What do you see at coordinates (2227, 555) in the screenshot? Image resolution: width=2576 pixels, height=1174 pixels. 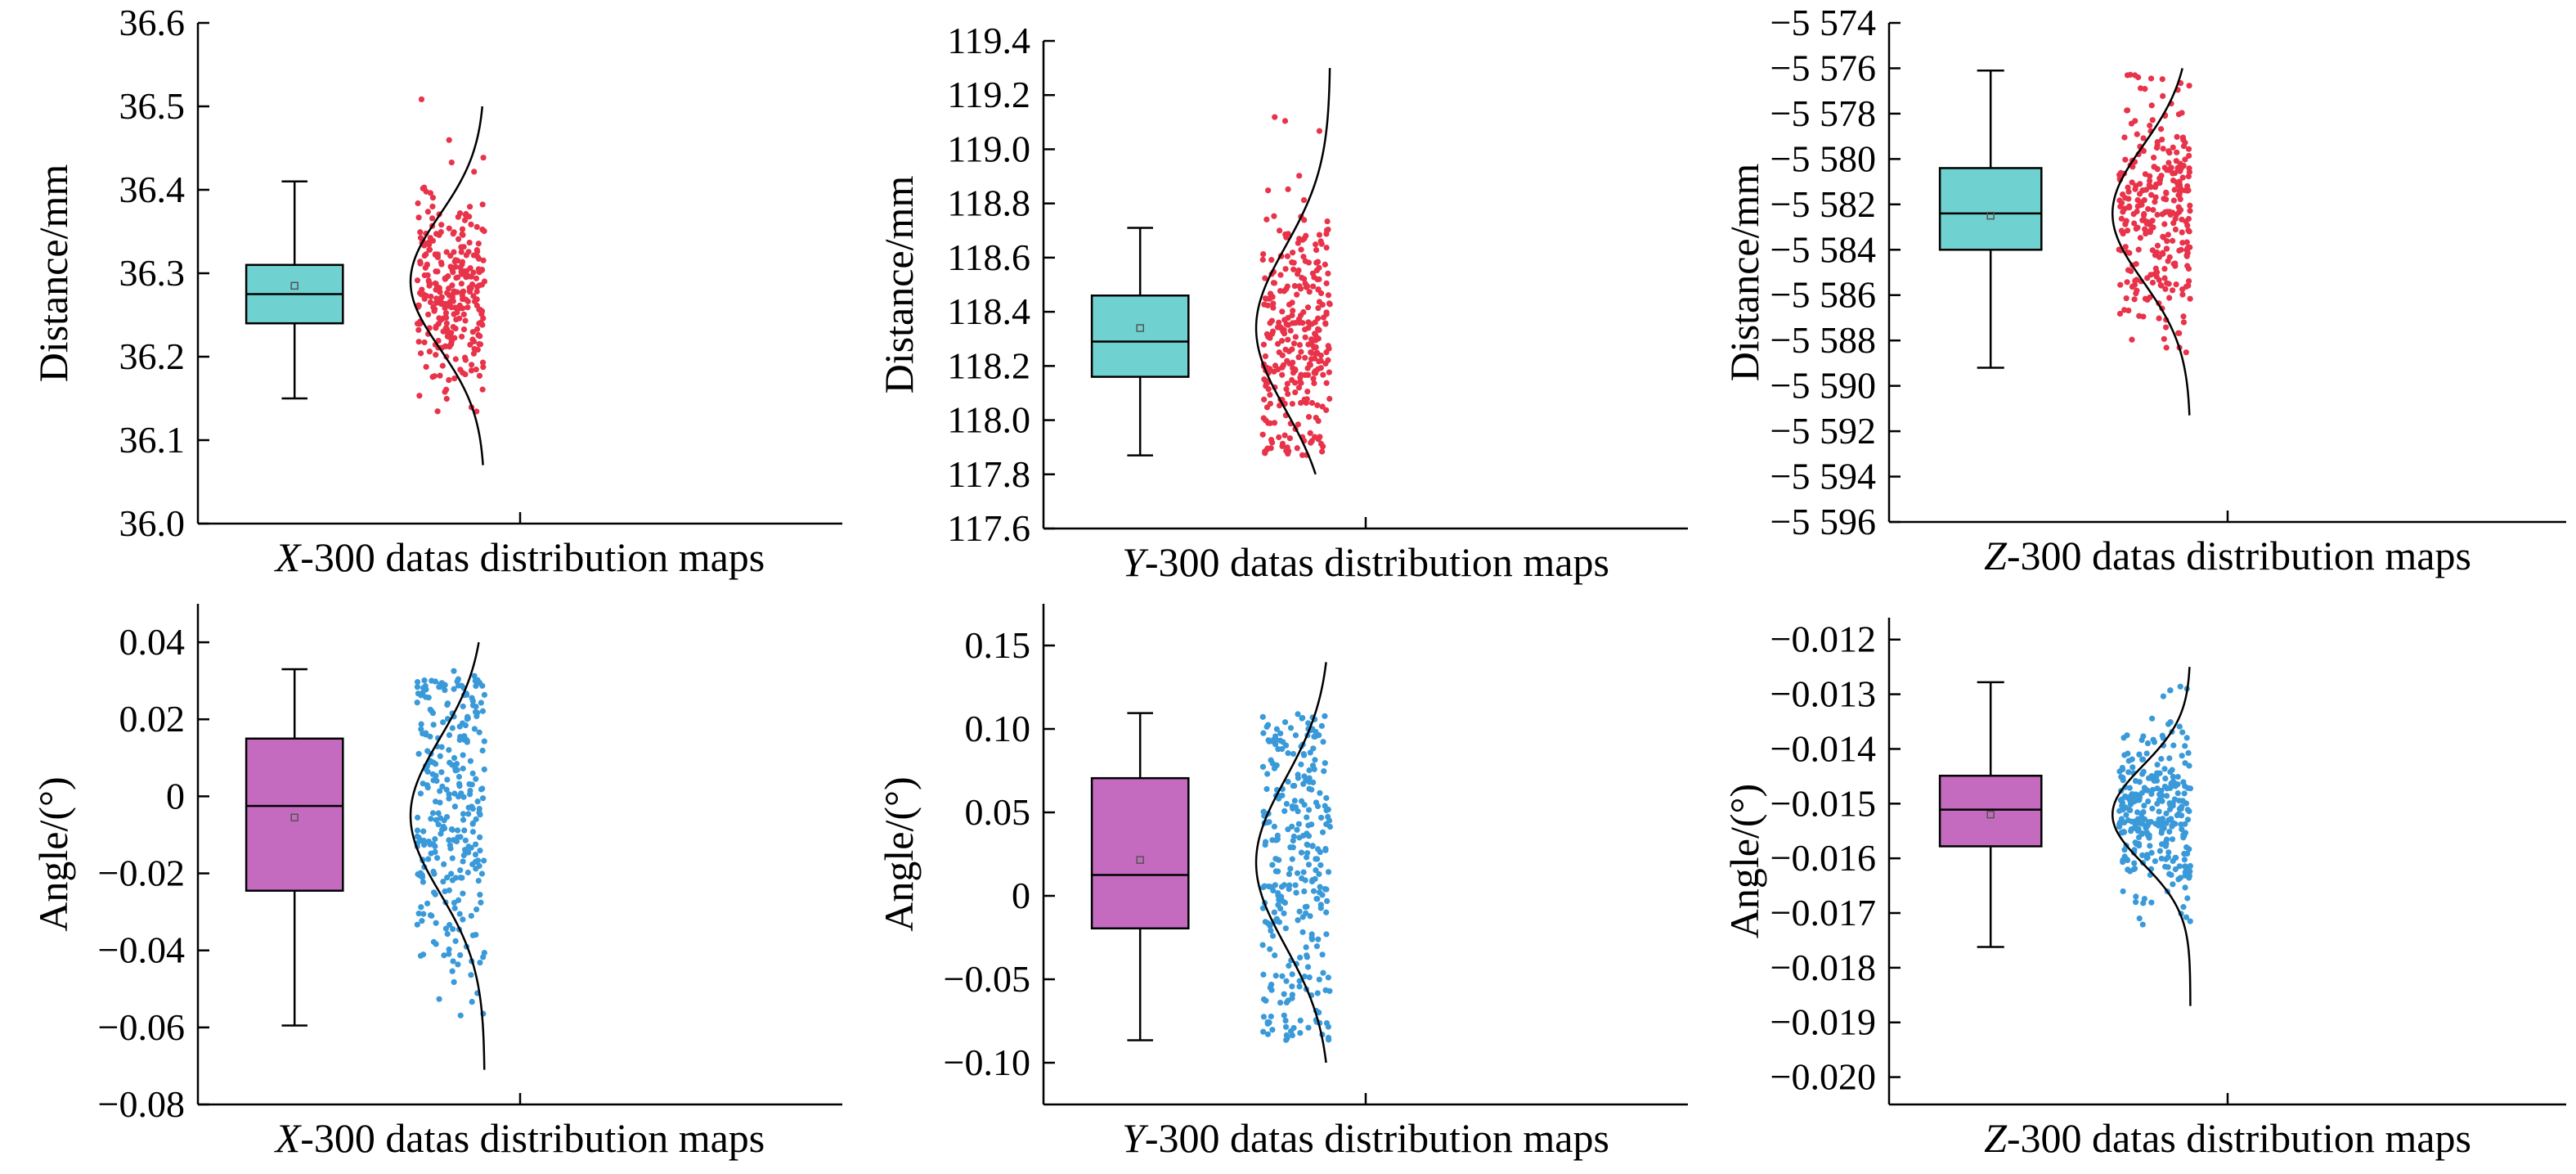 I see `x-axis-title: Z-300 datas distribution maps` at bounding box center [2227, 555].